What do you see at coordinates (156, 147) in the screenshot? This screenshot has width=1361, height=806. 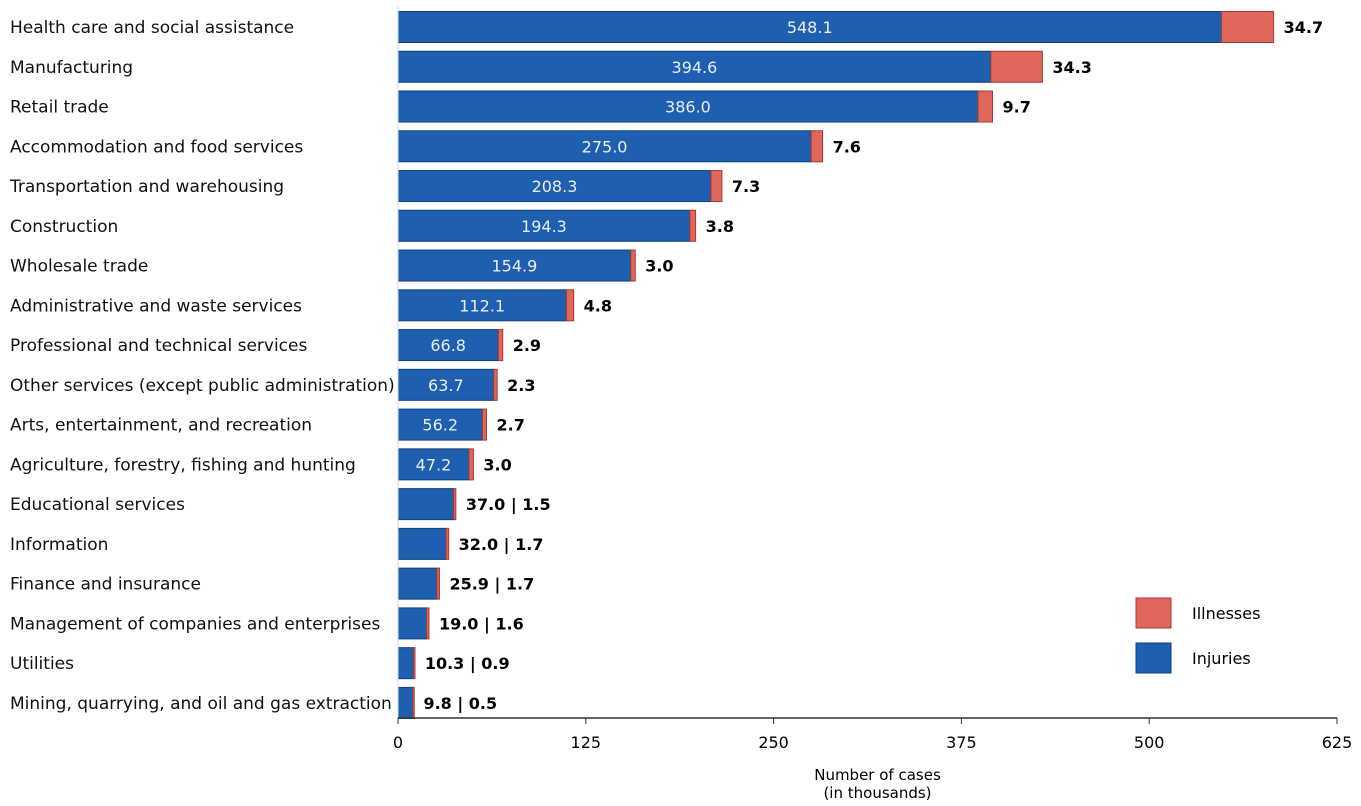 I see `category-label: Accommodation and food services` at bounding box center [156, 147].